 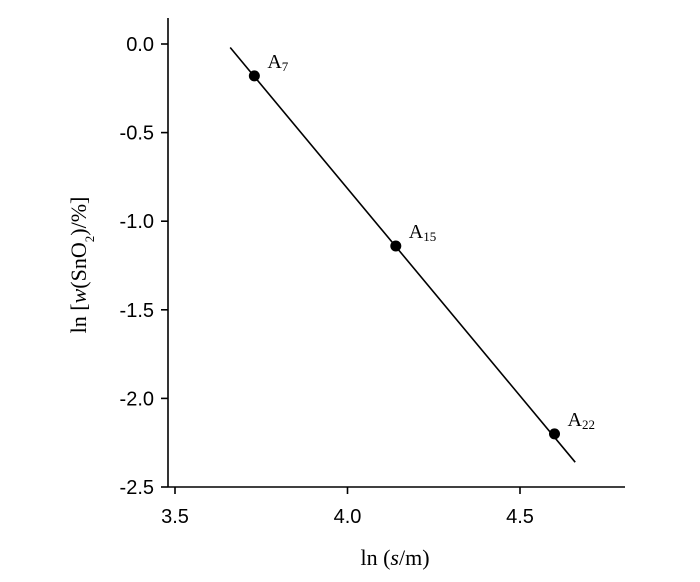 What do you see at coordinates (137, 488) in the screenshot?
I see `y-tick-label: -2.5` at bounding box center [137, 488].